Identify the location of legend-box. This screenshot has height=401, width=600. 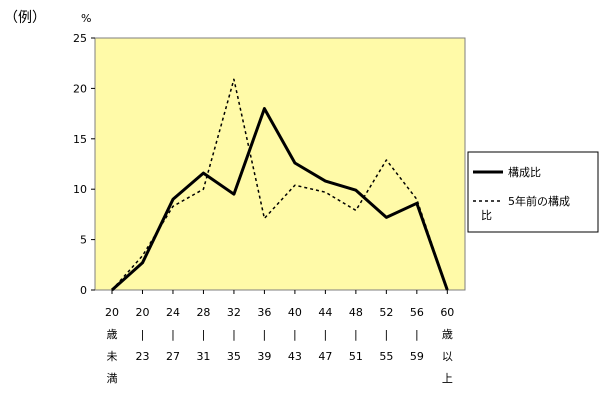
(533, 192).